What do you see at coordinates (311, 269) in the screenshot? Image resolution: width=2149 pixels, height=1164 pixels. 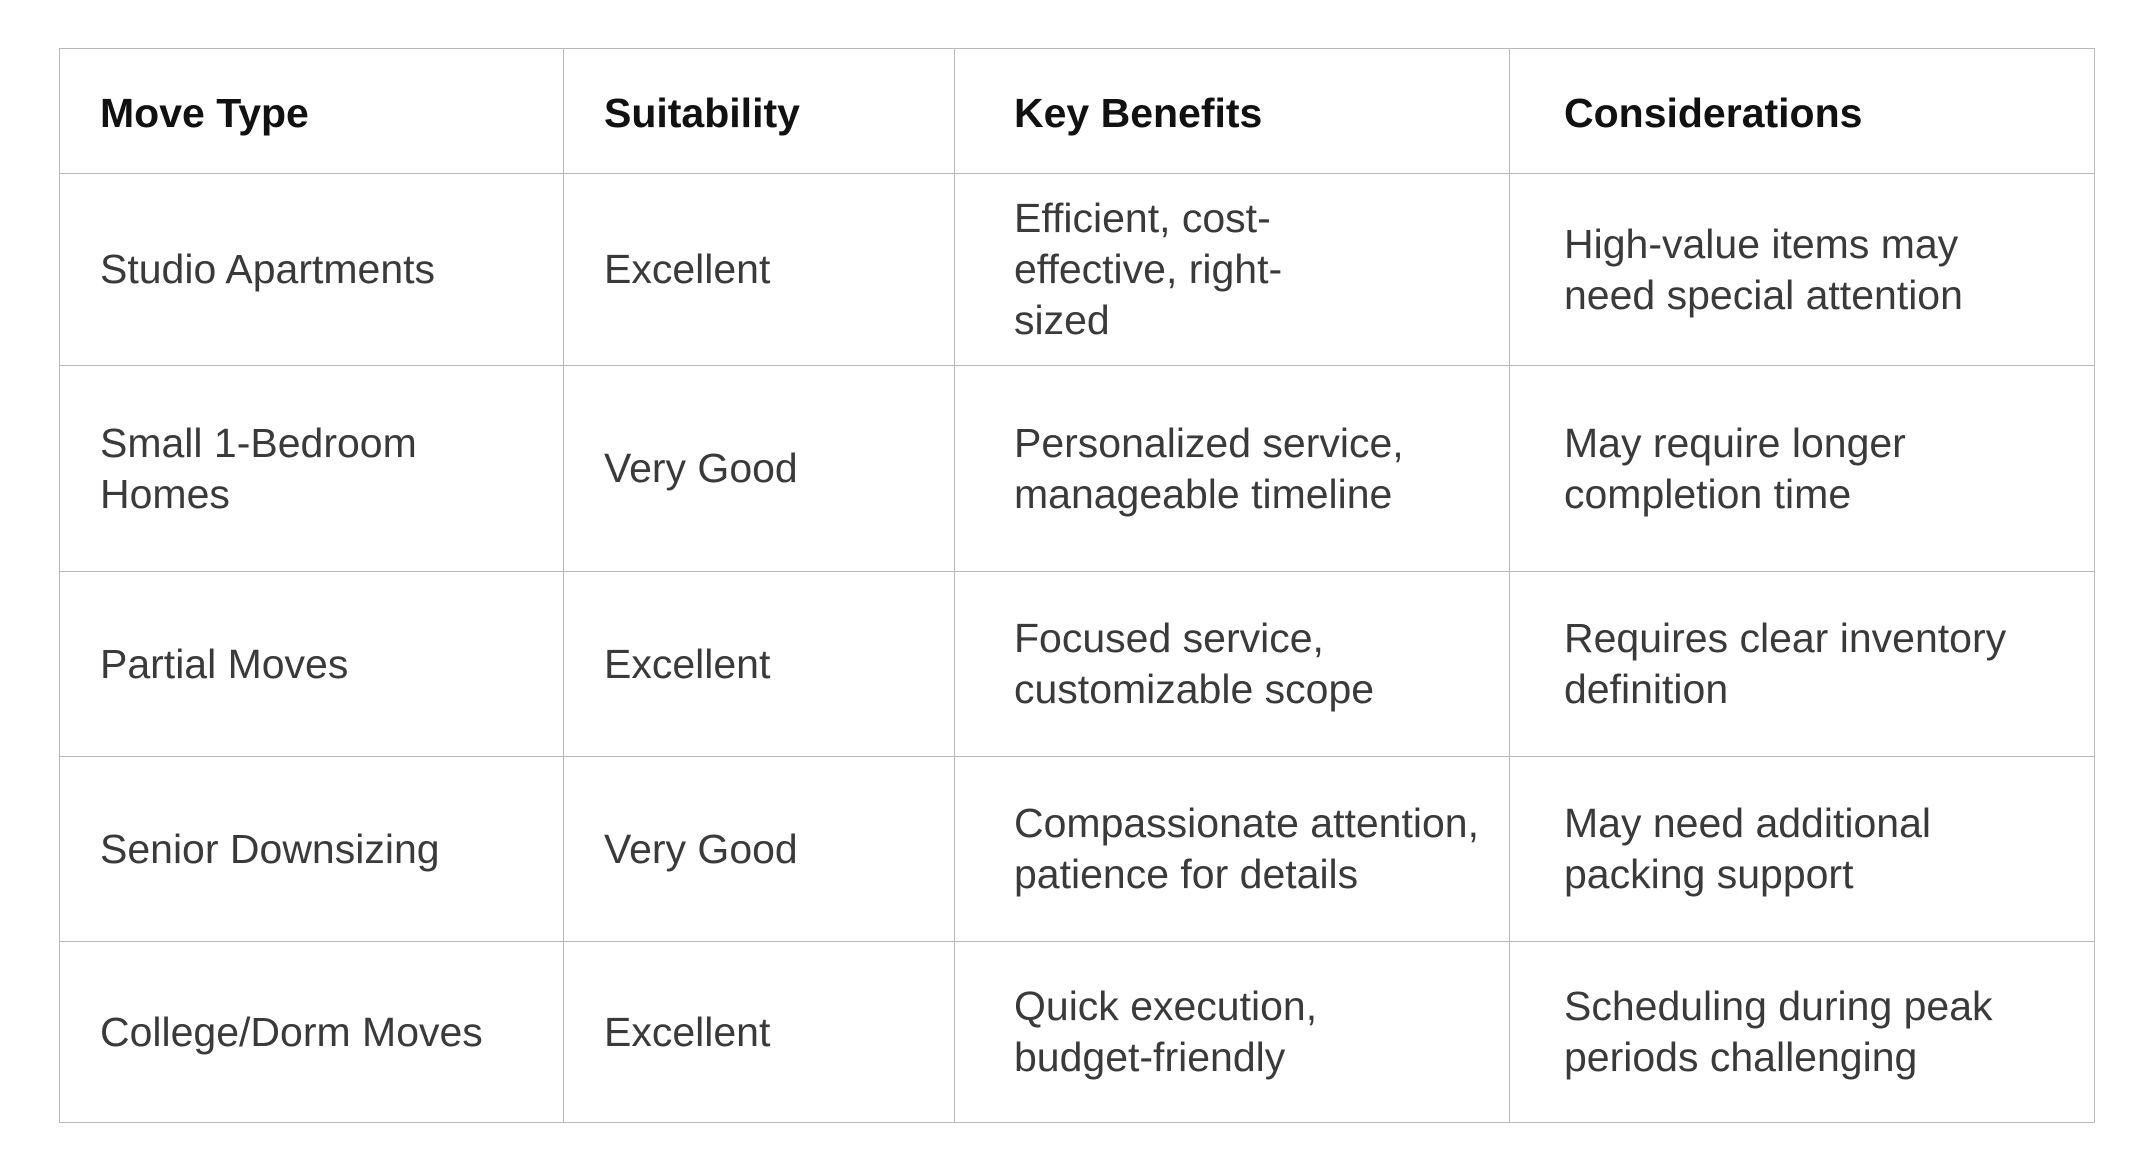 I see `cell-move-type: Studio Apartments` at bounding box center [311, 269].